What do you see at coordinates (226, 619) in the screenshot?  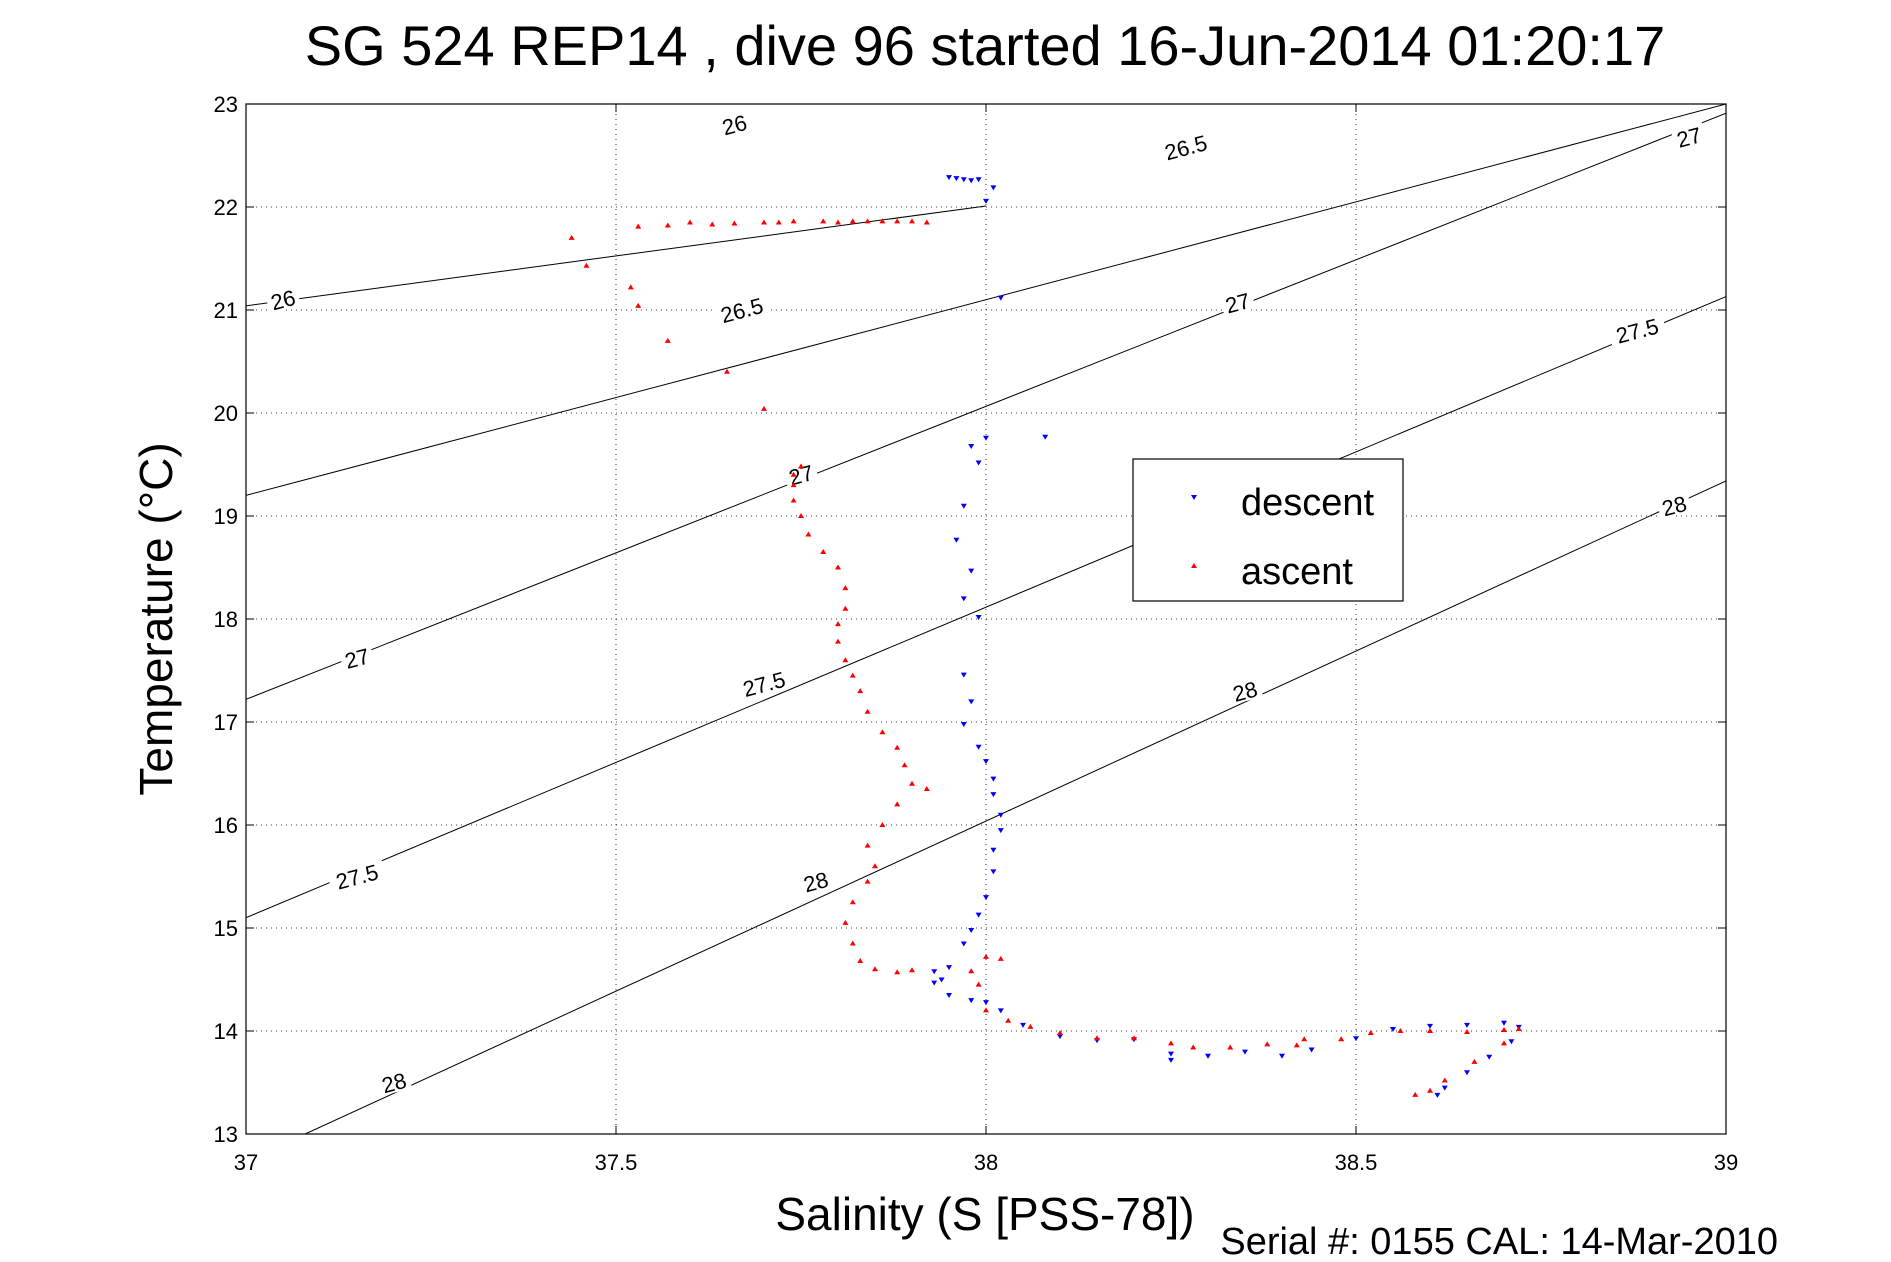 I see `y-tick-label: 18` at bounding box center [226, 619].